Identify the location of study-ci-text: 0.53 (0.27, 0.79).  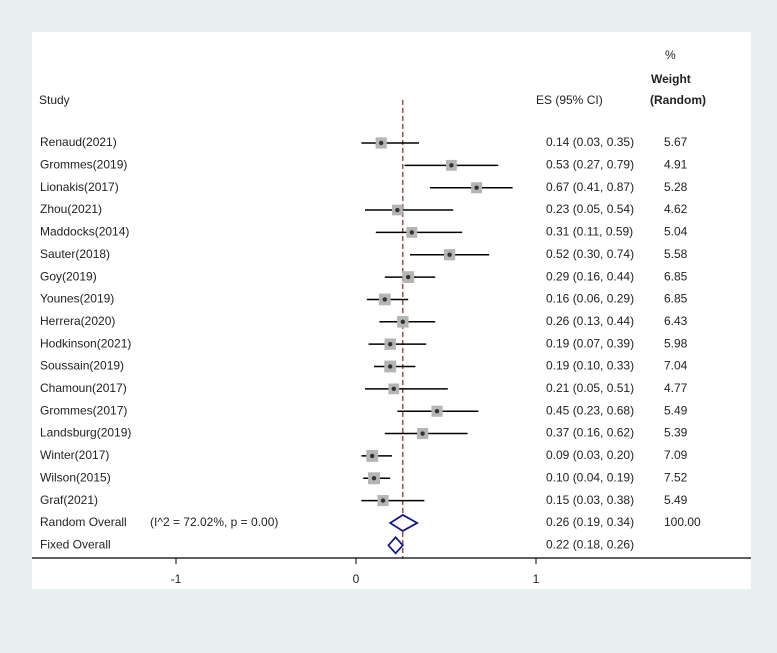
(590, 165).